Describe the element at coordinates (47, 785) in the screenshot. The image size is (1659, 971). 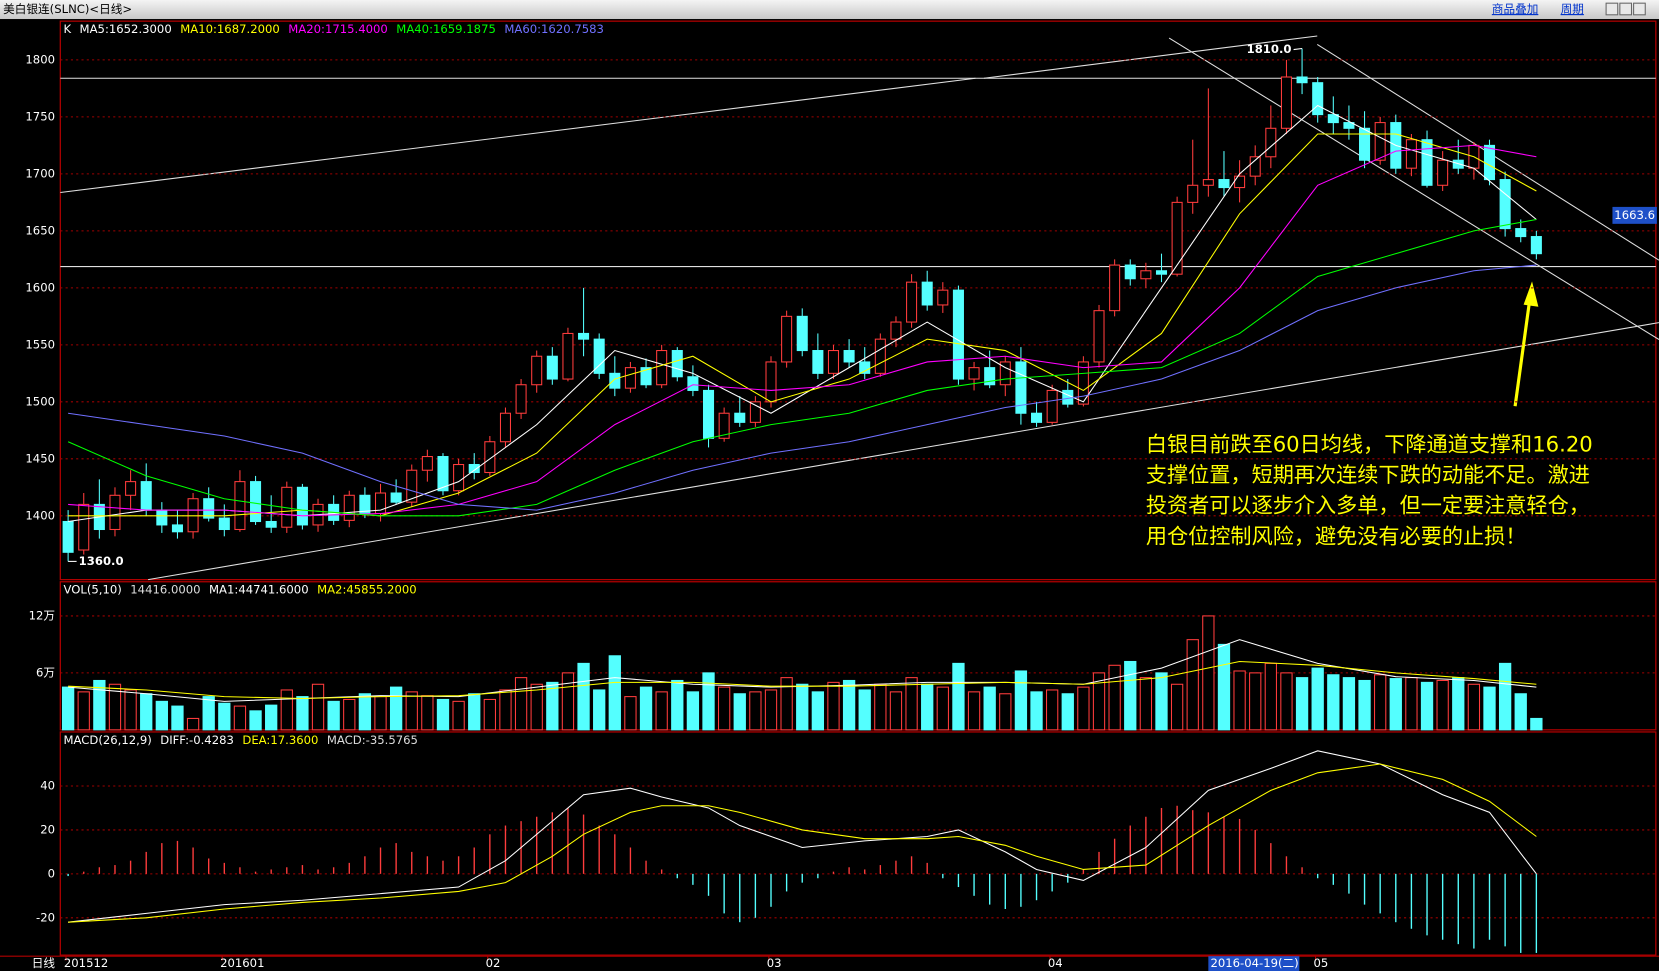
I see `y-tick-label: 40` at that location.